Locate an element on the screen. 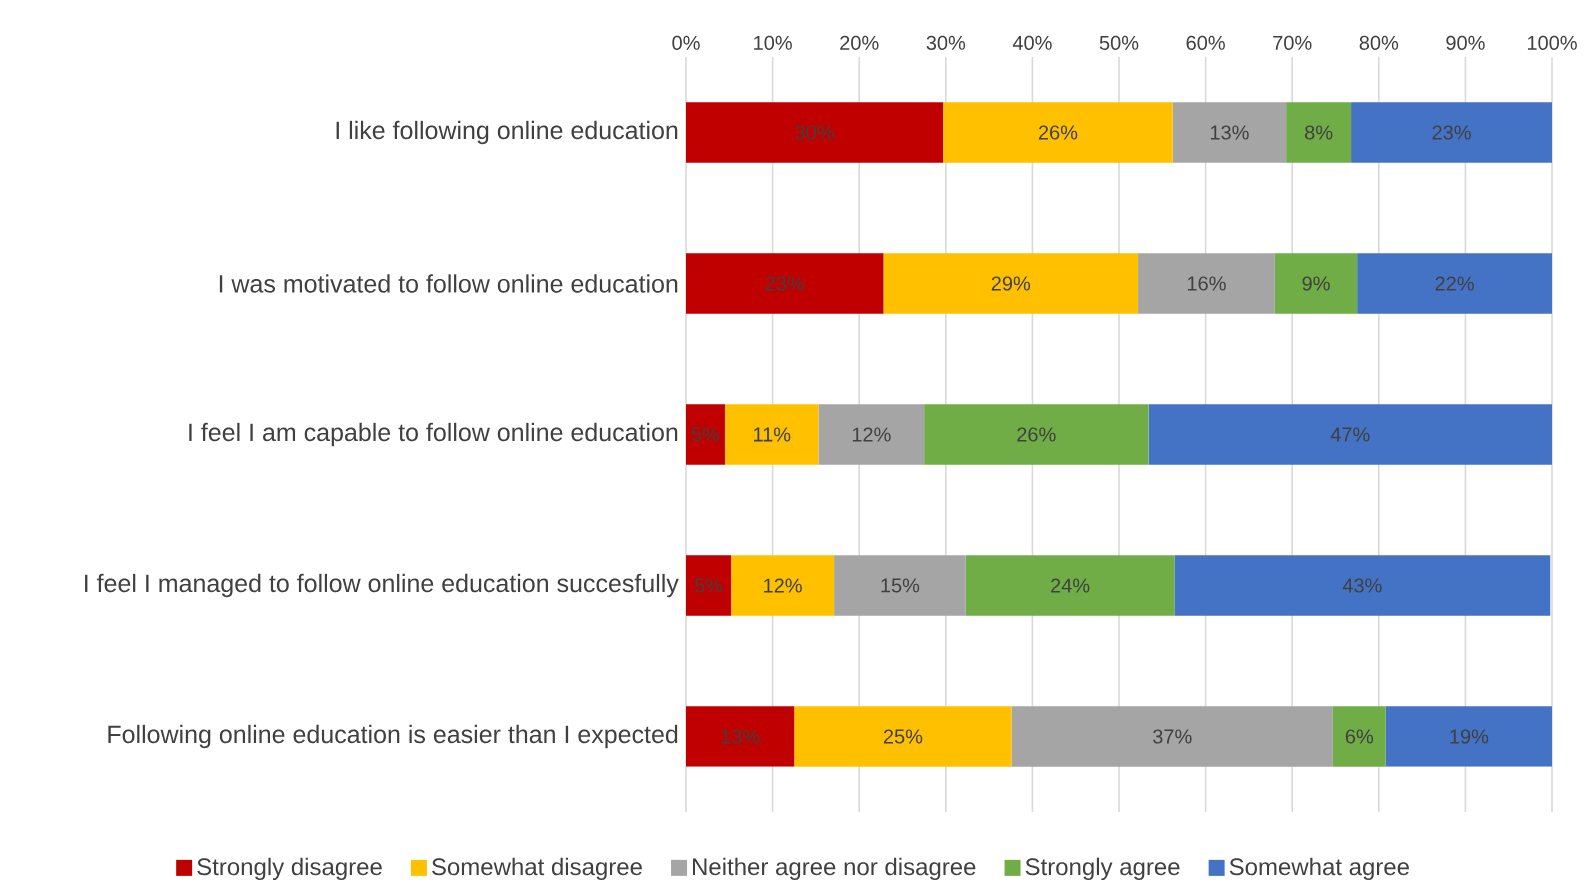  y-tick-label: I was motivated to follow online education is located at coordinates (448, 283).